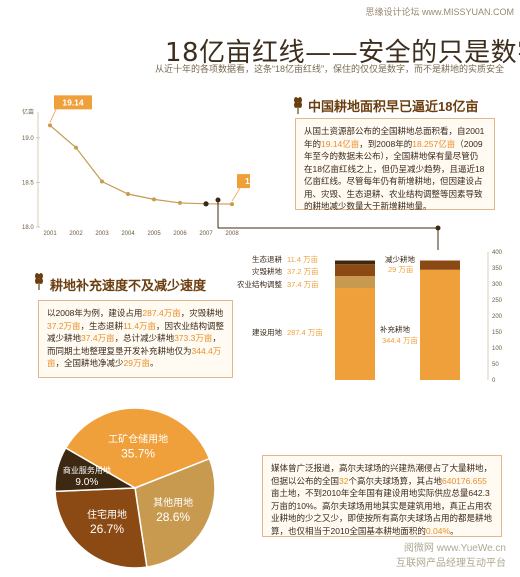 The width and height of the screenshot is (520, 577). I want to click on s3-h5: 0.04%, so click(438, 530).